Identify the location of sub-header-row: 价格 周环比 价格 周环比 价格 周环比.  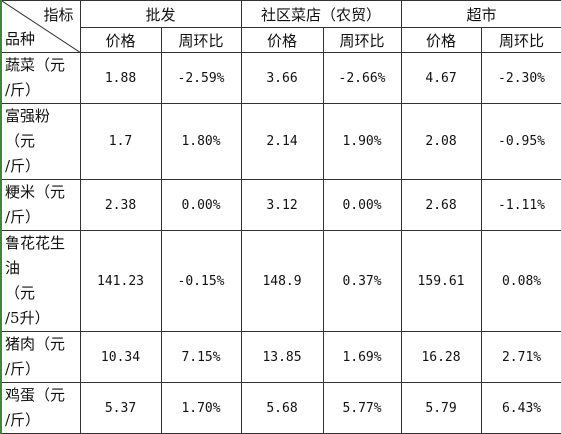
(281, 40).